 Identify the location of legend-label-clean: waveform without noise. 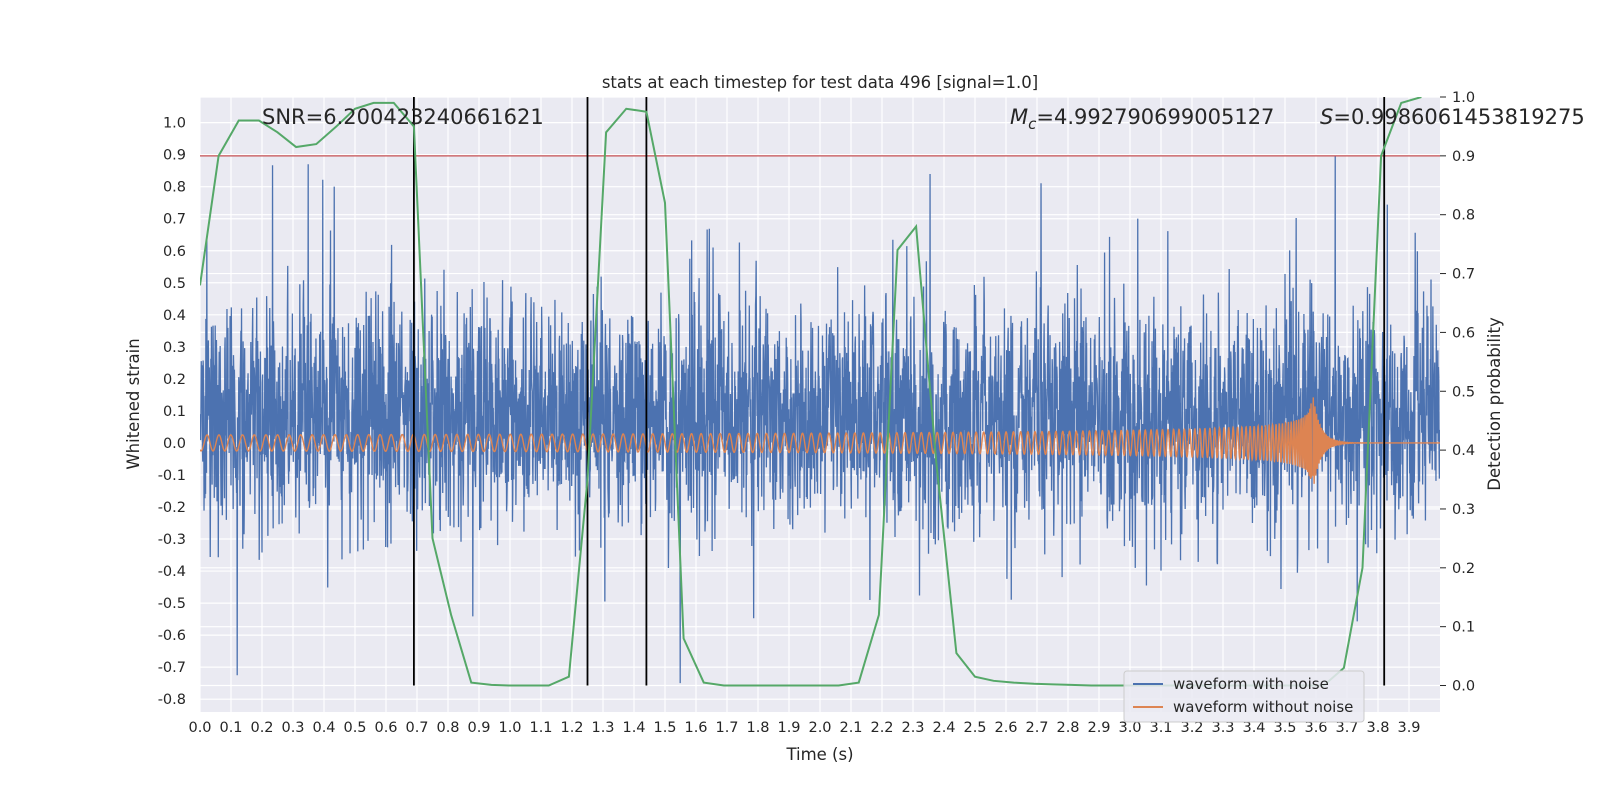
(1263, 707).